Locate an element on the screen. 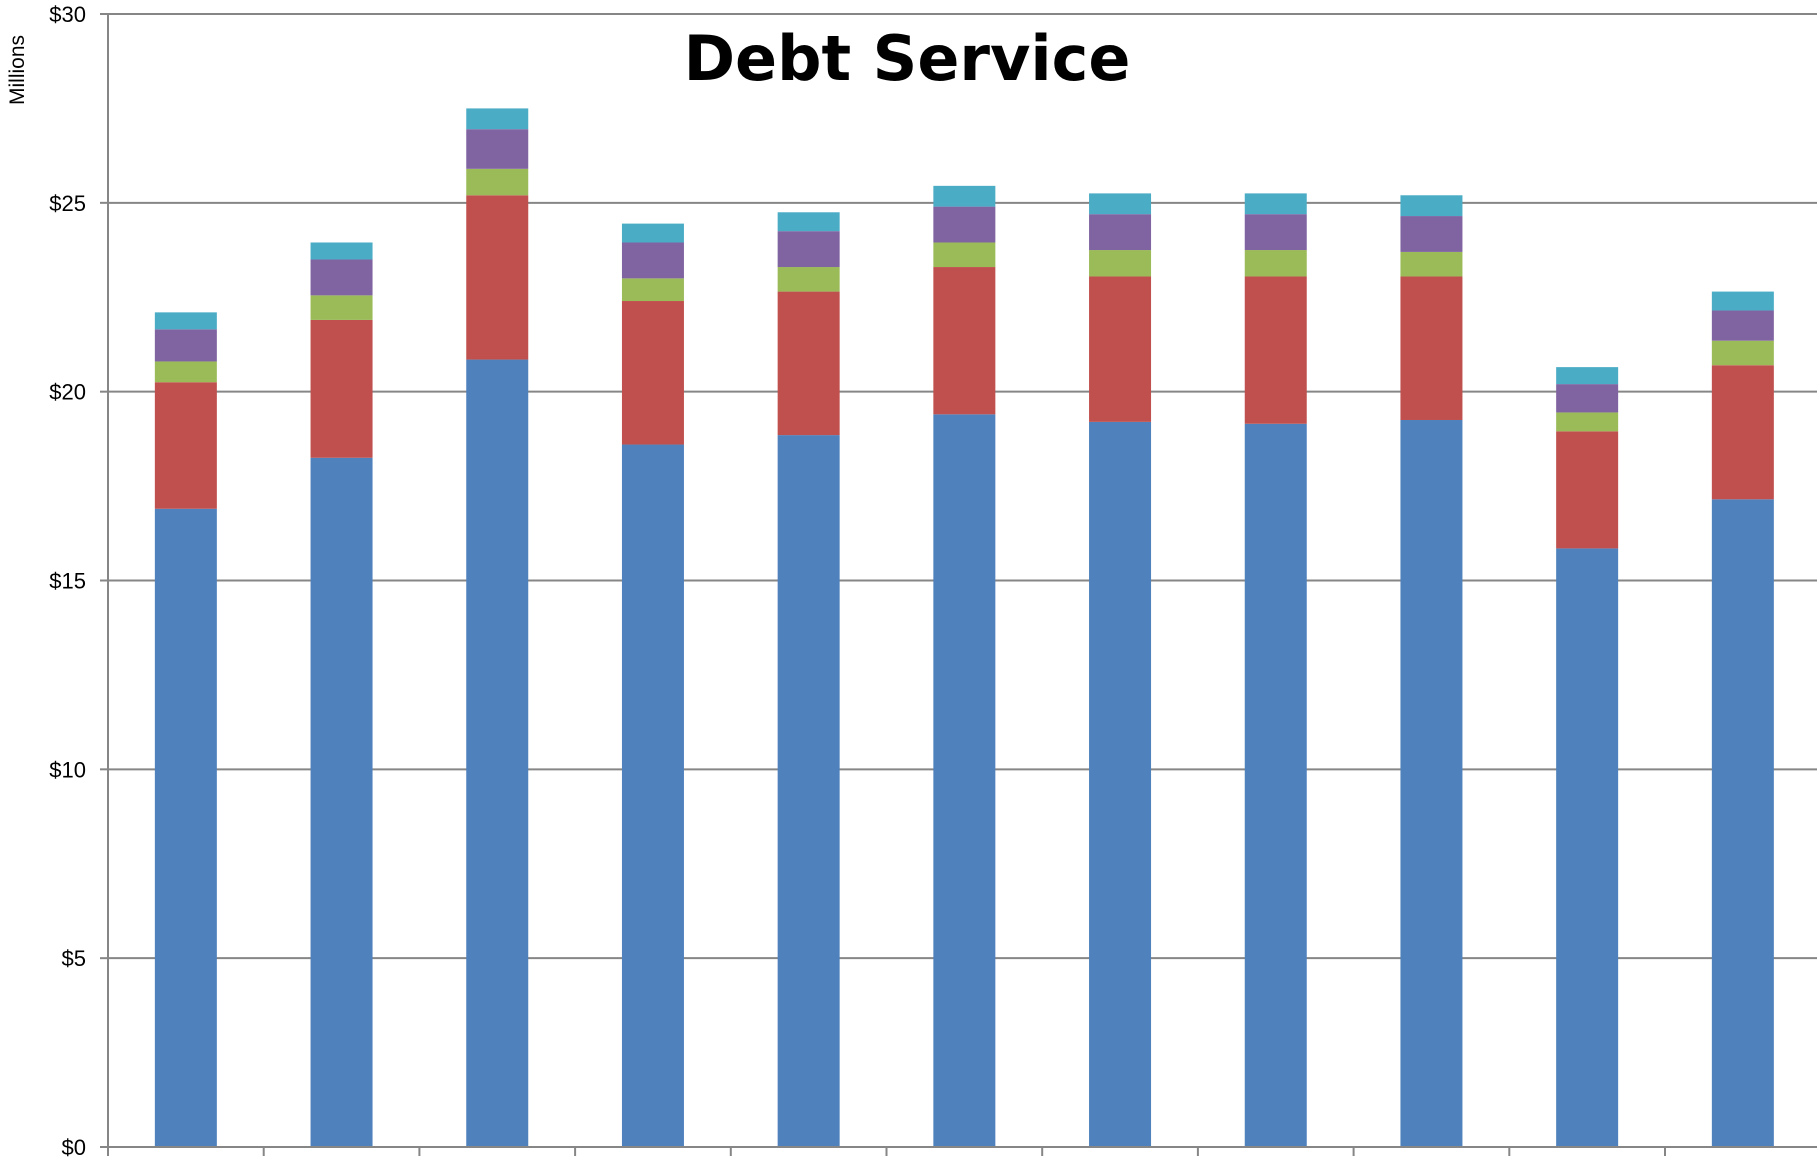  y-tick-label: $10 is located at coordinates (67, 769).